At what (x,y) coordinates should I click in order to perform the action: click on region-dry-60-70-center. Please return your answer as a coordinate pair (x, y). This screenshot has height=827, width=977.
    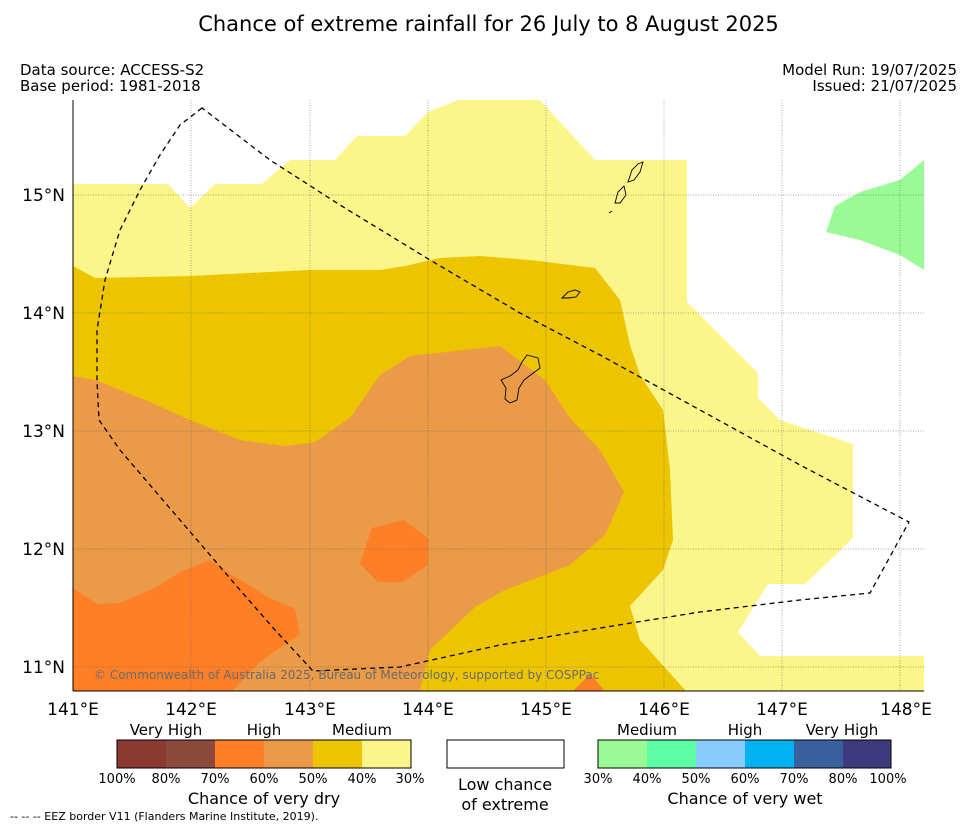
    Looking at the image, I should click on (394, 551).